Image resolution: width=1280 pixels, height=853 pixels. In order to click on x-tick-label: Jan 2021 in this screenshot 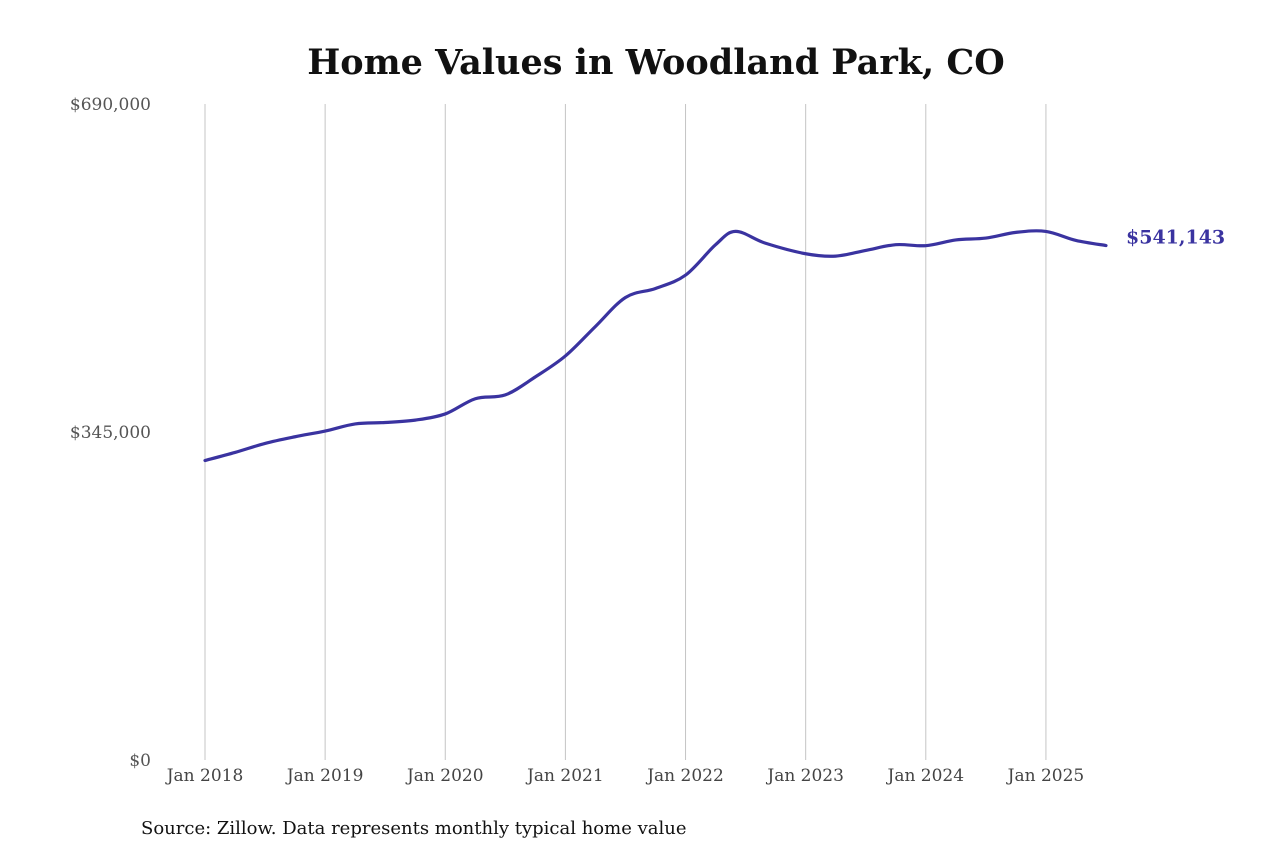, I will do `click(564, 776)`.